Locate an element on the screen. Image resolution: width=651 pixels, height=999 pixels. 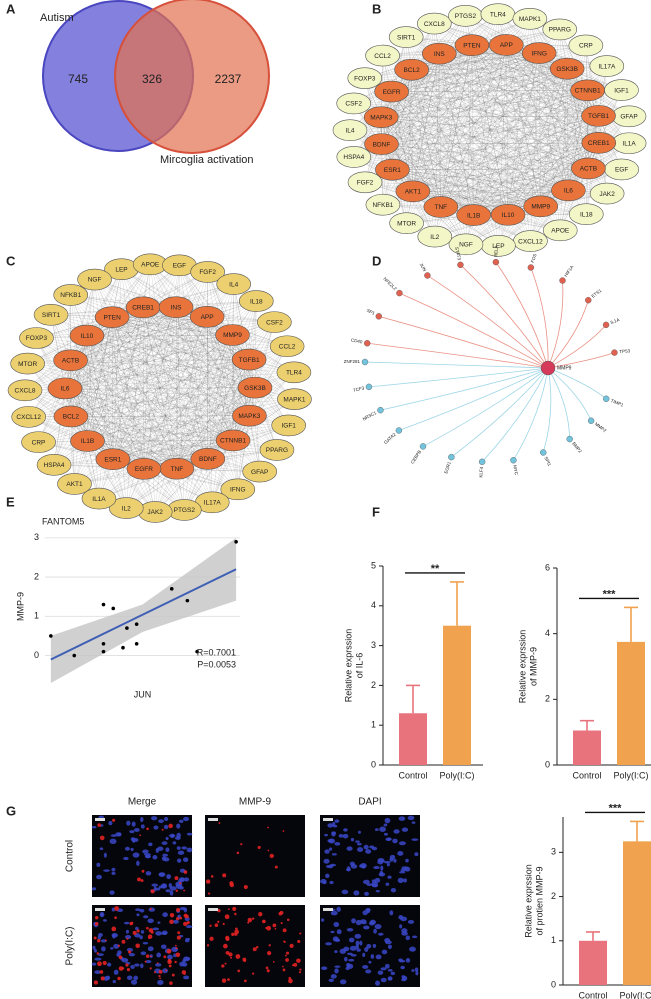
significance-label: ** is located at coordinates (435, 569).